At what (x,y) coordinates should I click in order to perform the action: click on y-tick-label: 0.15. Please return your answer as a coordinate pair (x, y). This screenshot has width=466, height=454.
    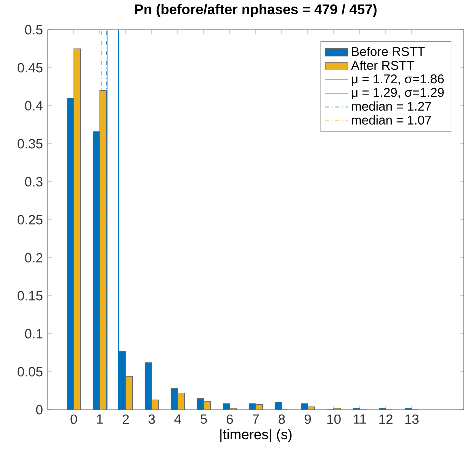
    Looking at the image, I should click on (30, 296).